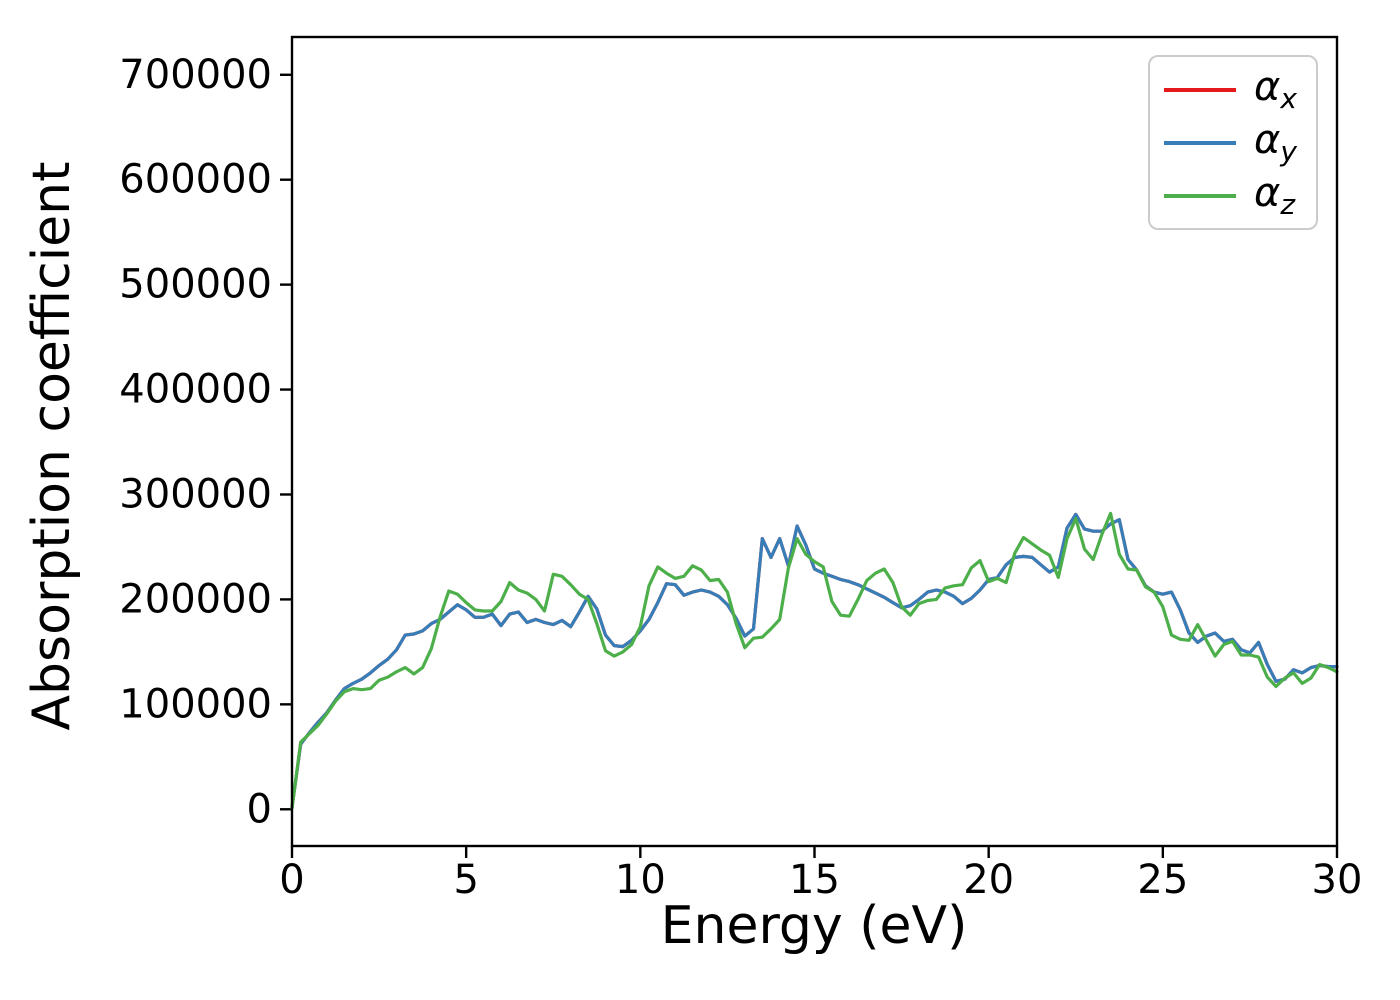 This screenshot has height=1000, width=1400. Describe the element at coordinates (1200, 195) in the screenshot. I see `legend-swatch-alpha-z` at that location.